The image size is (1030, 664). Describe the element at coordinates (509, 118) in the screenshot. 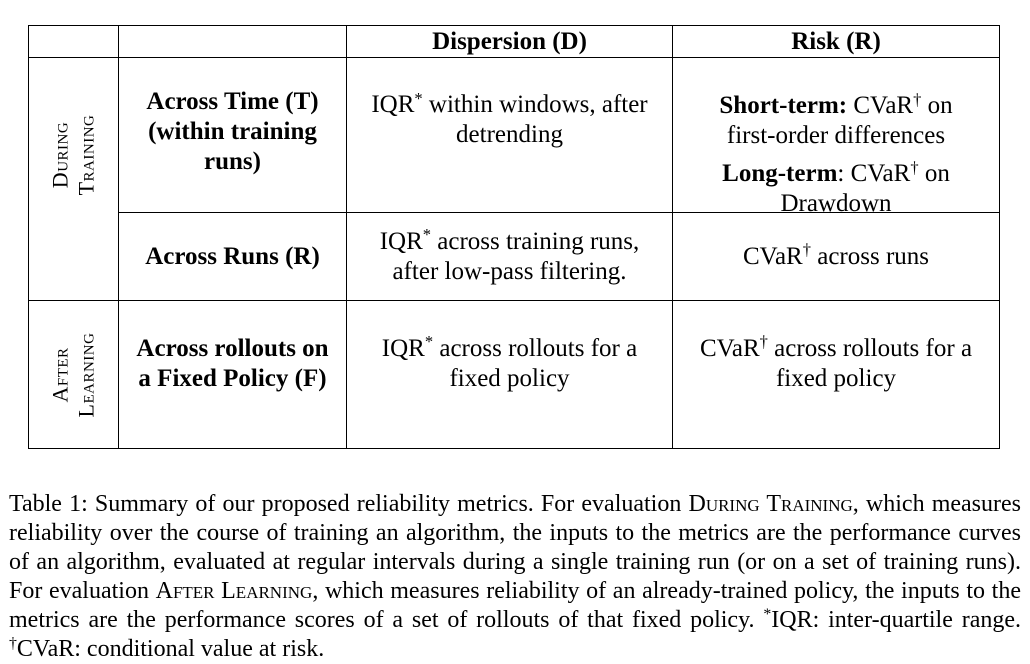

I see `cell-text: IQR* within windows, after detrending` at that location.